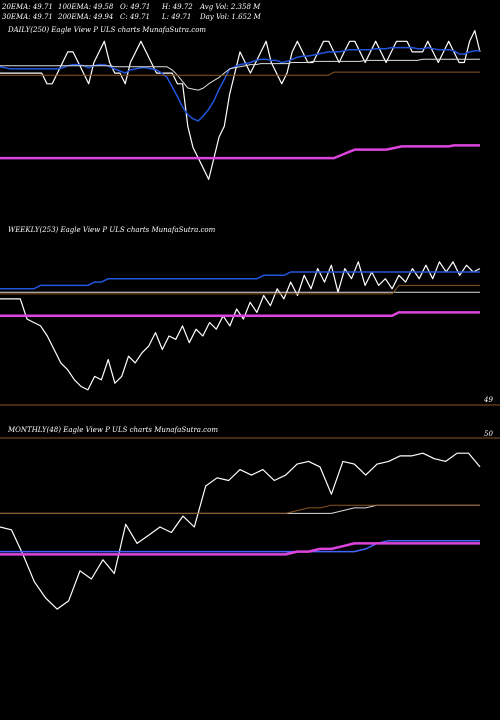 The width and height of the screenshot is (500, 720). I want to click on monthly-ema-200-line, so click(240, 549).